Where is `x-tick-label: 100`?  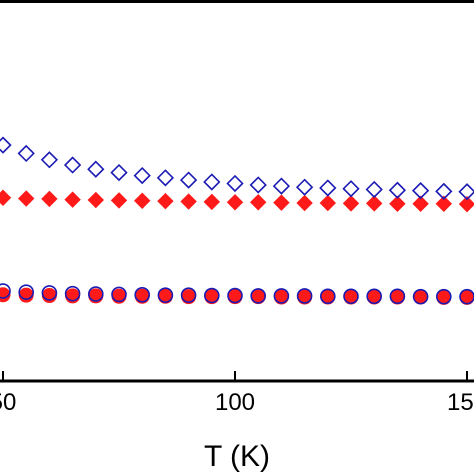
x-tick-label: 100 is located at coordinates (235, 402).